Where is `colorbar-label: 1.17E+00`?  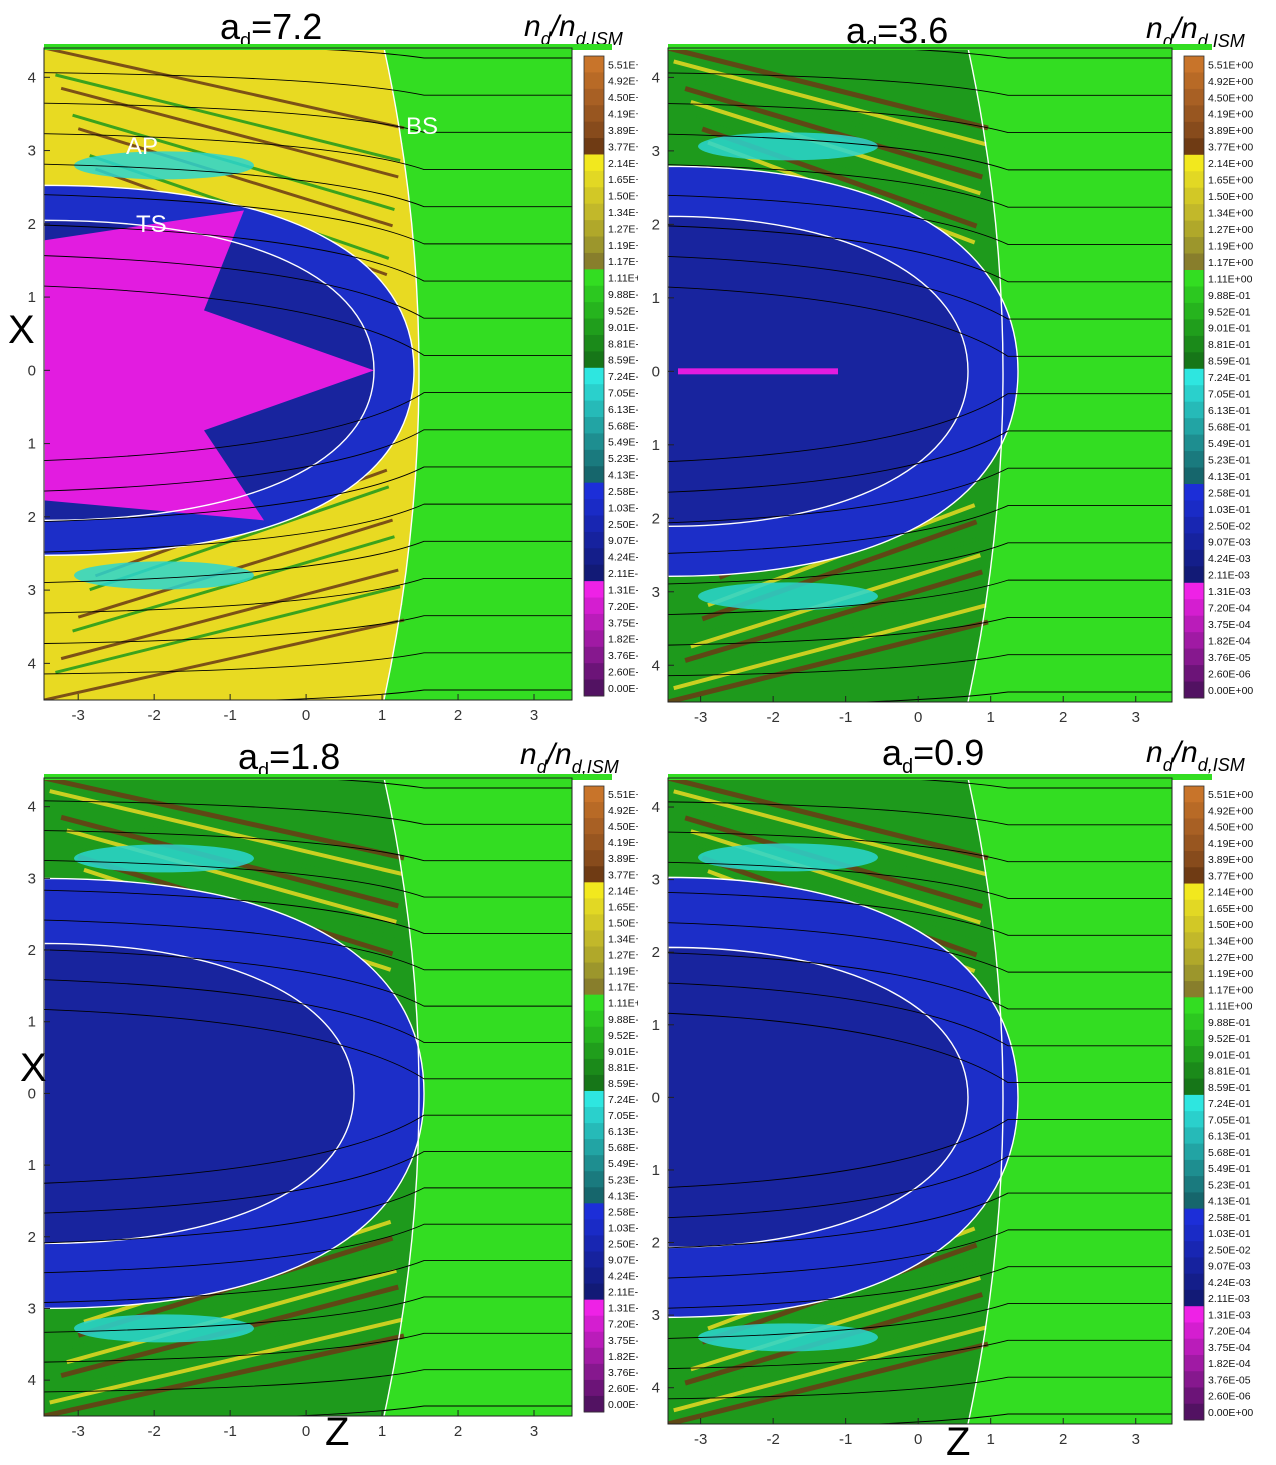 colorbar-label: 1.17E+00 is located at coordinates (1230, 263).